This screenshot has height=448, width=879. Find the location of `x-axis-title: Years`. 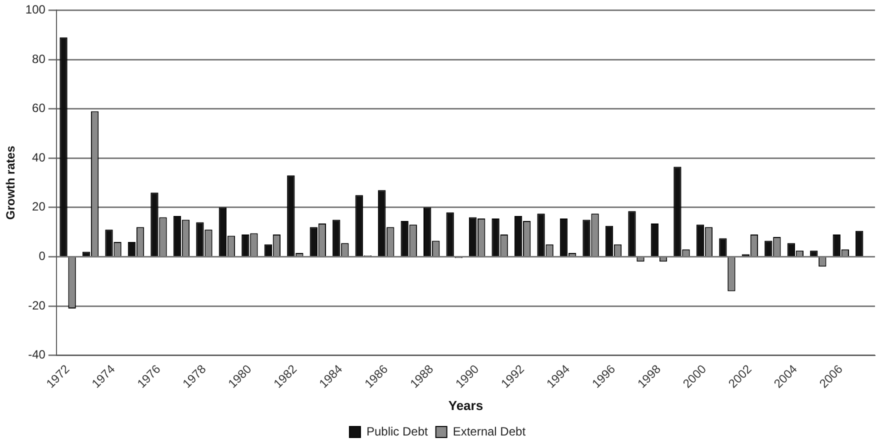

x-axis-title: Years is located at coordinates (466, 405).